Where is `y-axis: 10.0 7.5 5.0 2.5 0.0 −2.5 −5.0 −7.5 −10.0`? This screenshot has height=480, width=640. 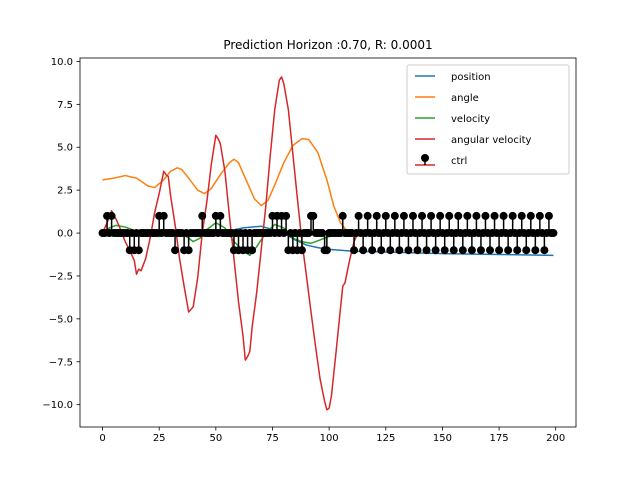 y-axis: 10.0 7.5 5.0 2.5 0.0 −2.5 −5.0 −7.5 −10.0 is located at coordinates (61, 234).